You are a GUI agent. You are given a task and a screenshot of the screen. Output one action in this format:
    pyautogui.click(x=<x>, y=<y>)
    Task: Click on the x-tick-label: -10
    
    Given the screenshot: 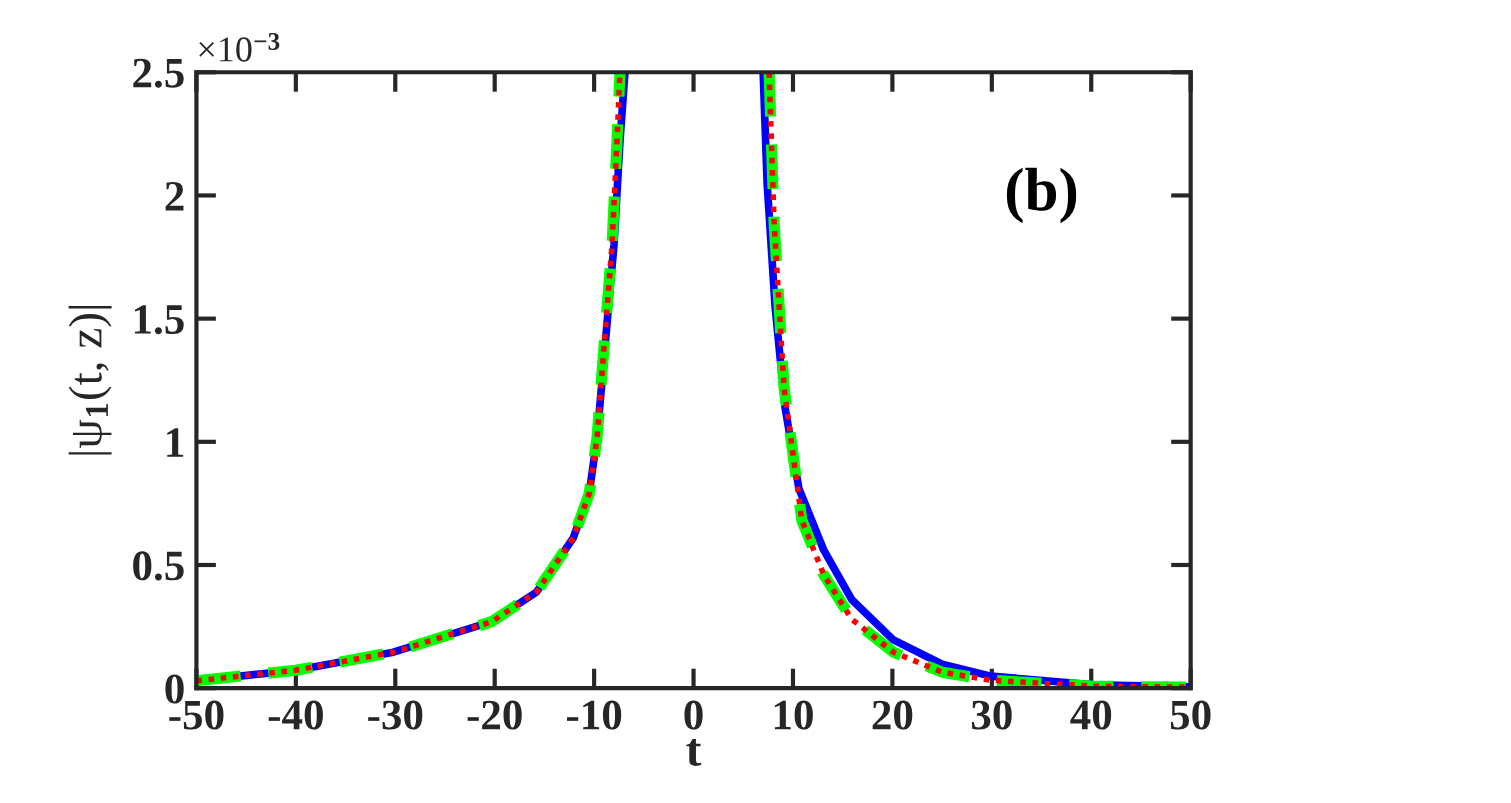 What is the action you would take?
    pyautogui.click(x=594, y=715)
    